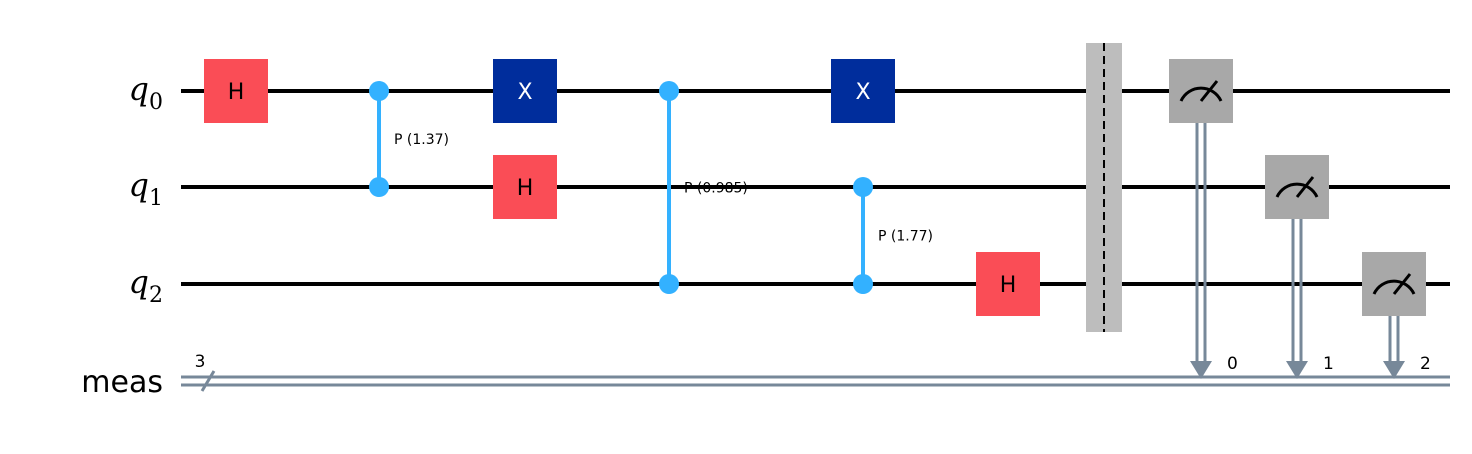 Image resolution: width=1472 pixels, height=454 pixels. Describe the element at coordinates (208, 381) in the screenshot. I see `classical-bundle-slash` at that location.